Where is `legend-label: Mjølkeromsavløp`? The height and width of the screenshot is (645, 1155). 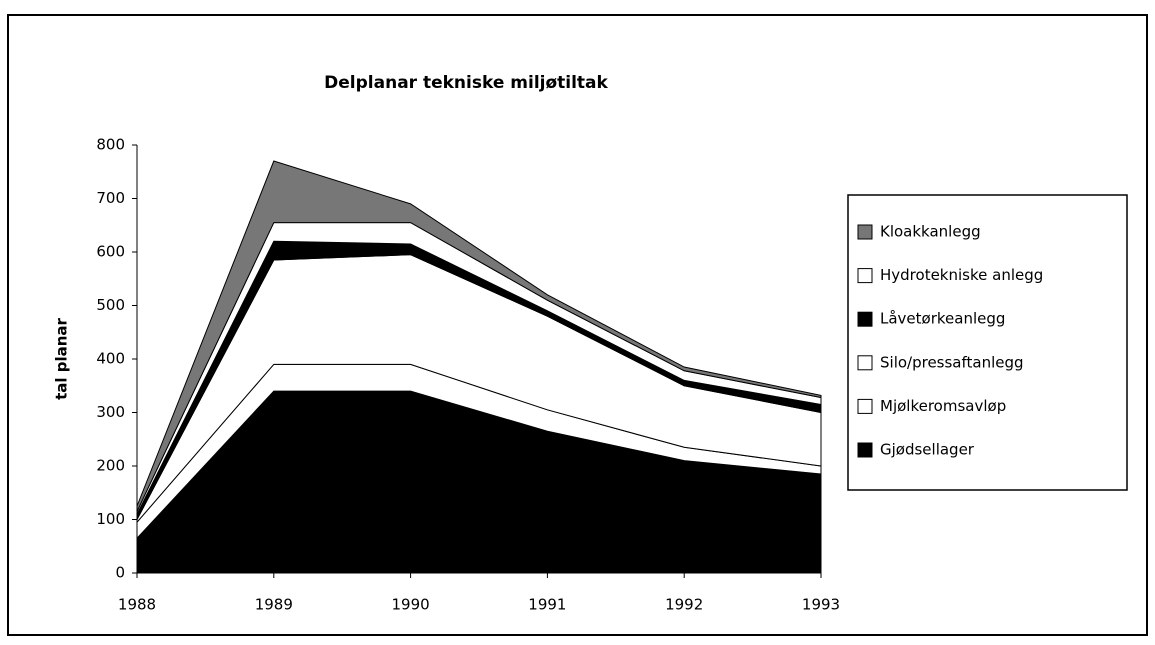
legend-label: Mjølkeromsavløp is located at coordinates (943, 406).